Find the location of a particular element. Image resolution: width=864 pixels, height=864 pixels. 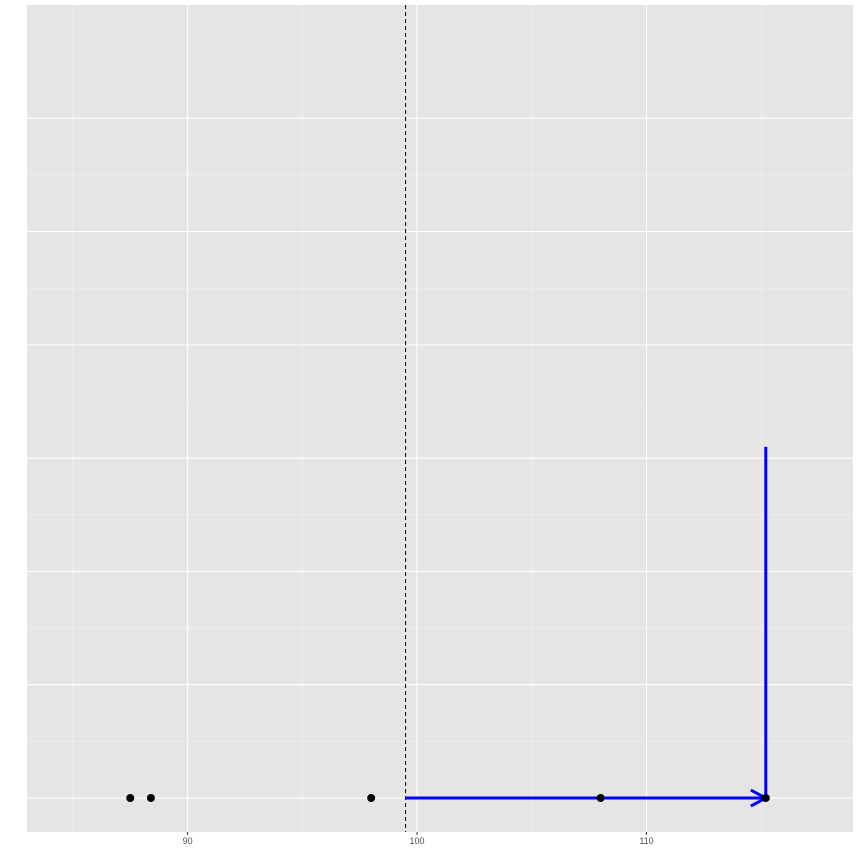

x-axis: 90 100 110 is located at coordinates (418, 839).